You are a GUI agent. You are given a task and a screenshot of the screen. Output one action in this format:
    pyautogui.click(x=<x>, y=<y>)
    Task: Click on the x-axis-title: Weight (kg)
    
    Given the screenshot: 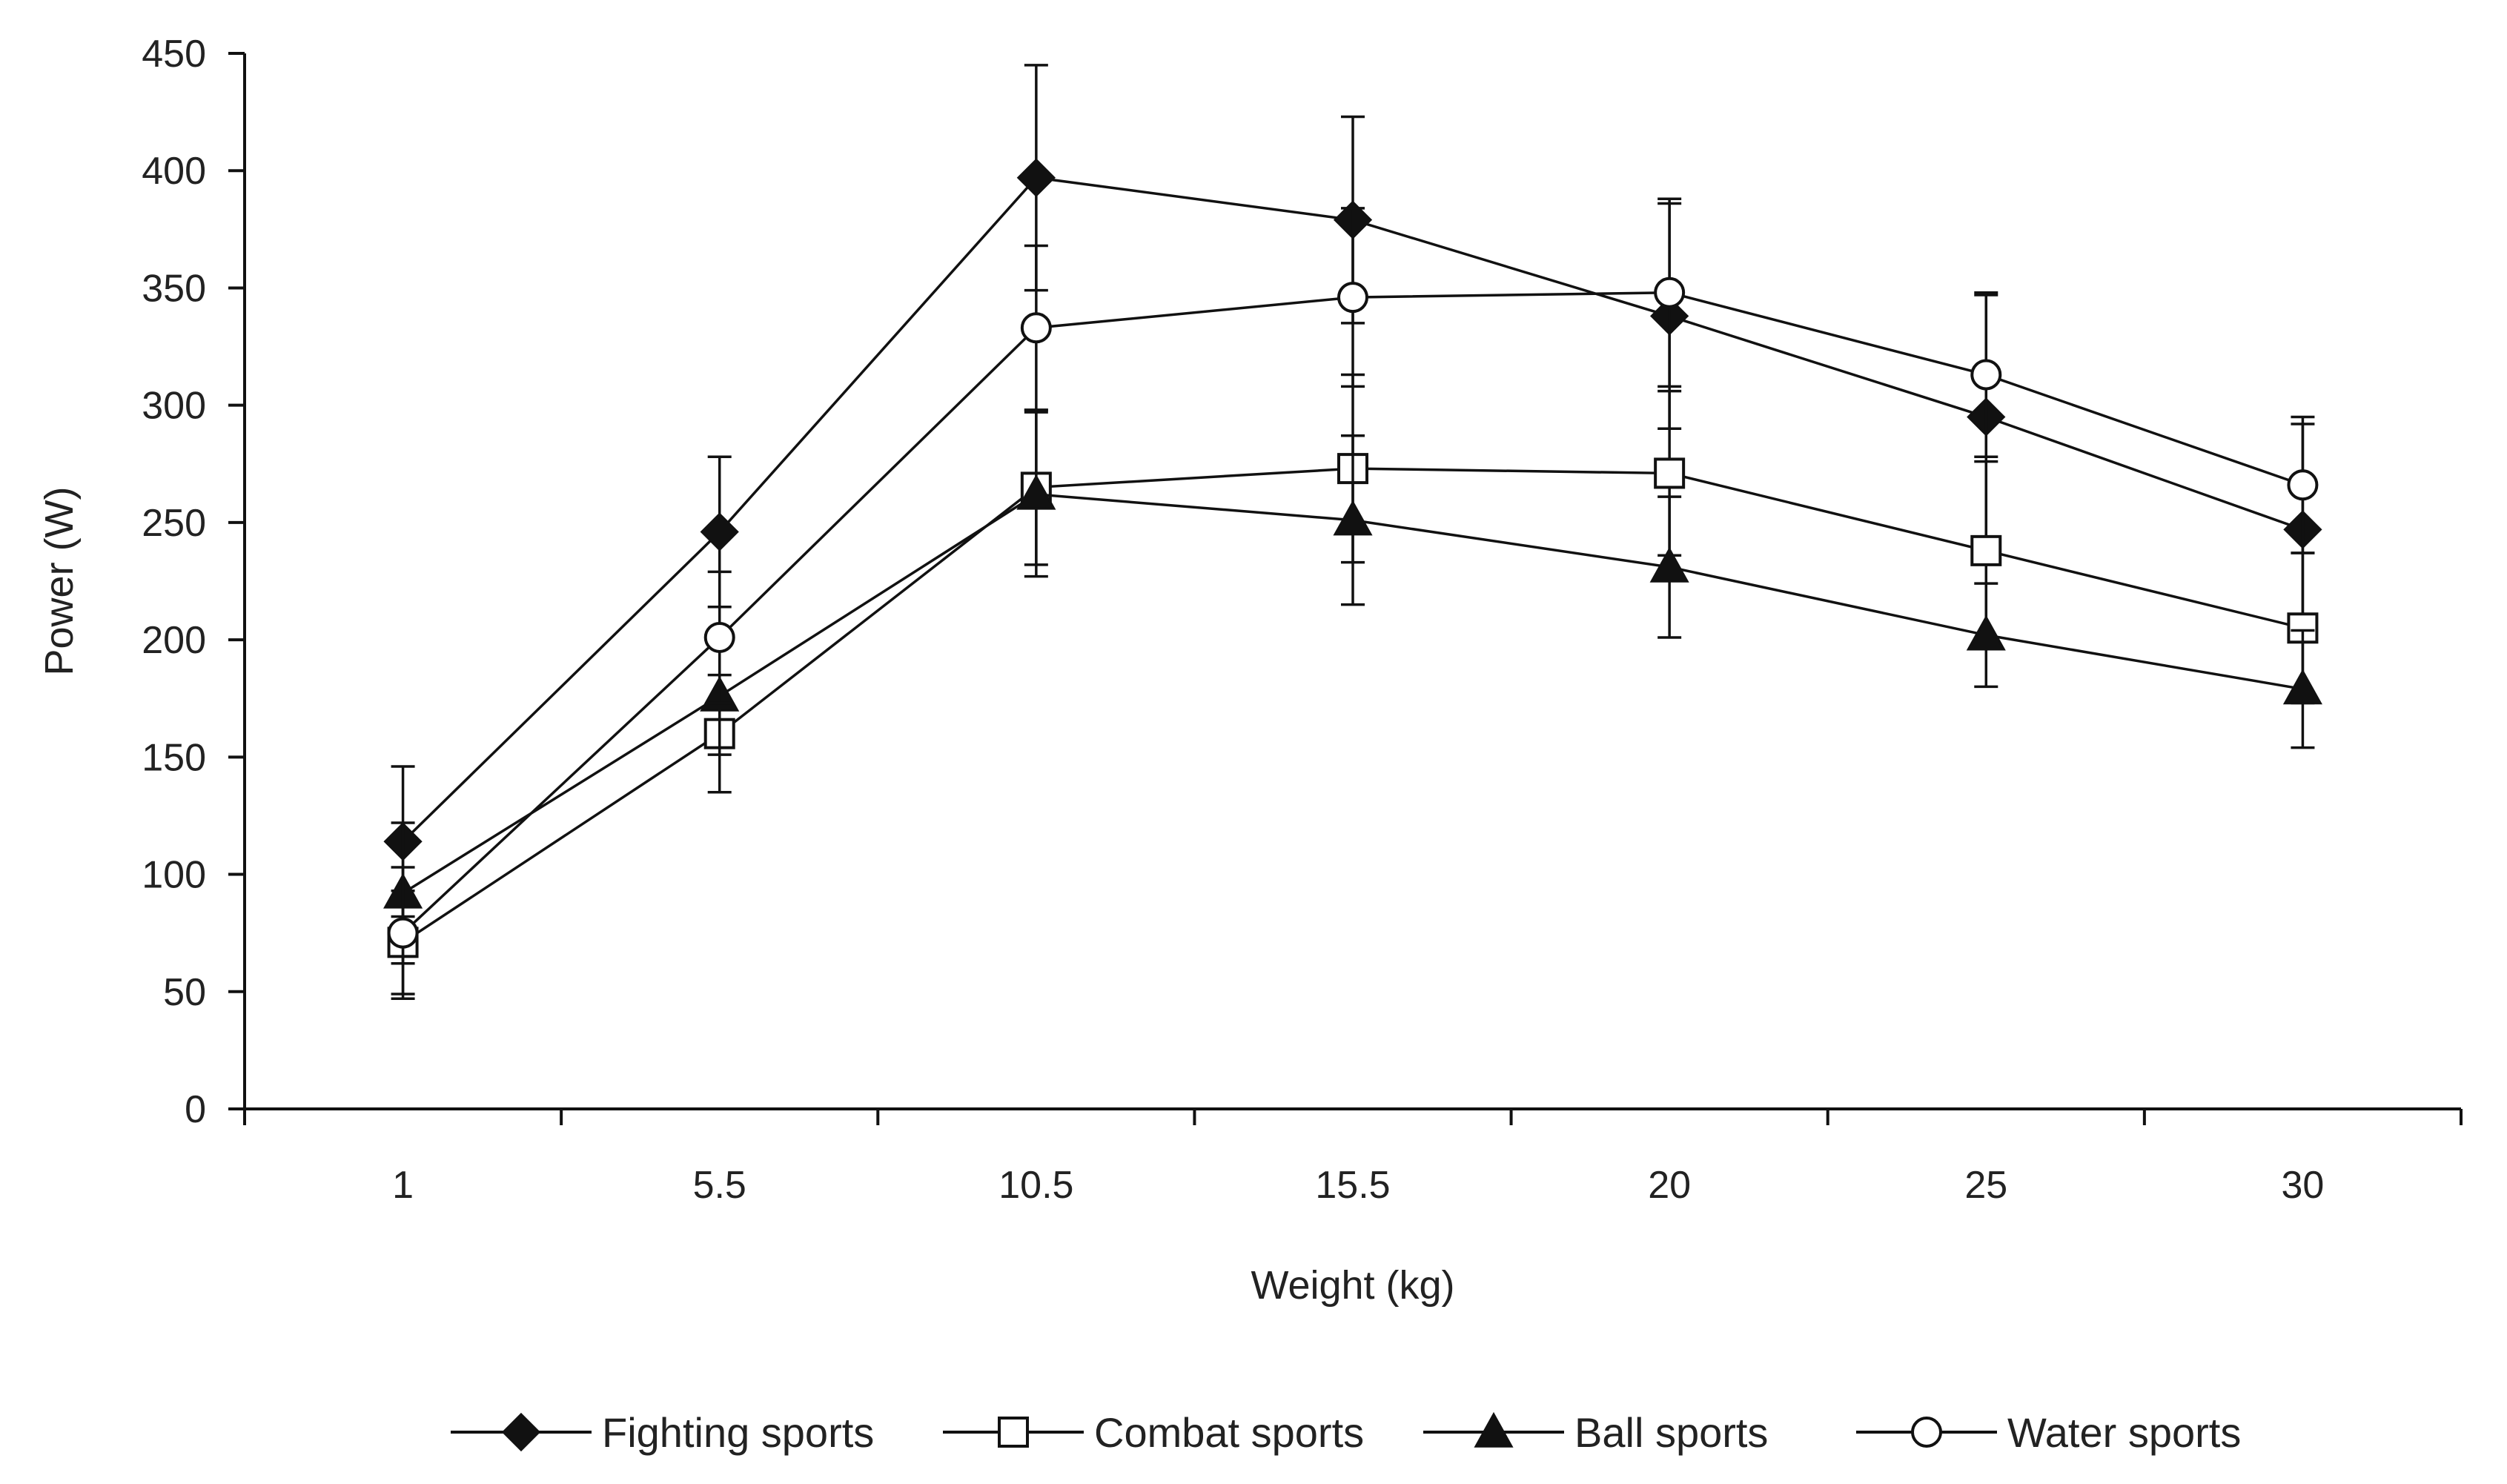 What is the action you would take?
    pyautogui.click(x=1353, y=1285)
    